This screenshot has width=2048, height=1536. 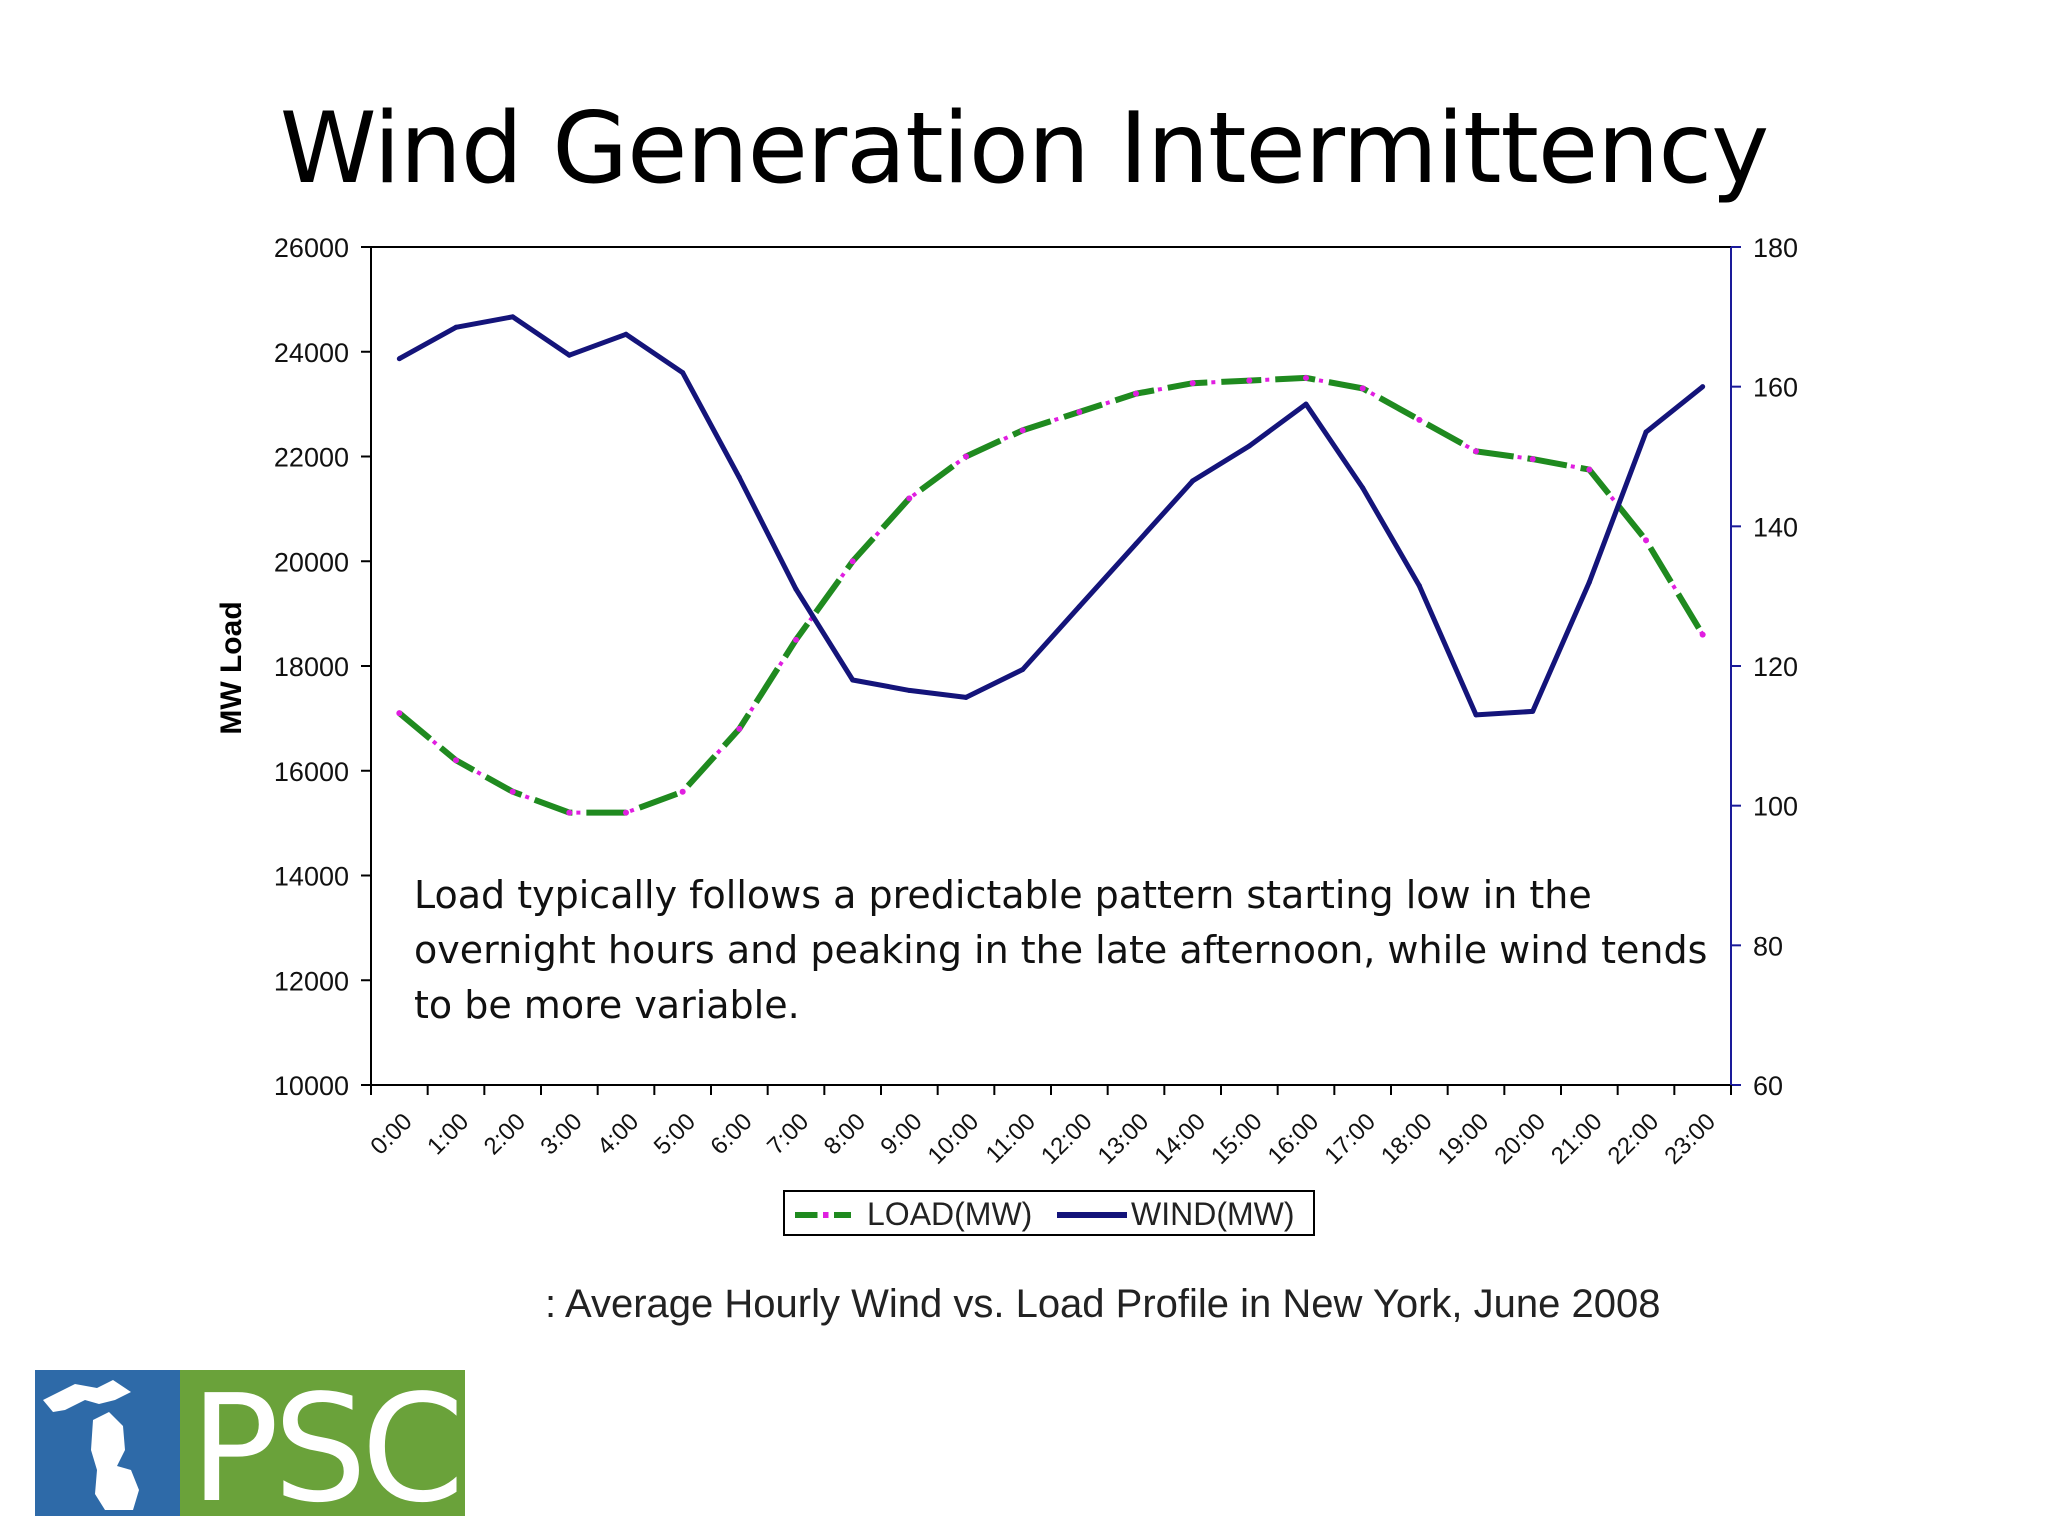 What do you see at coordinates (311, 458) in the screenshot?
I see `left-tick-label: 22000` at bounding box center [311, 458].